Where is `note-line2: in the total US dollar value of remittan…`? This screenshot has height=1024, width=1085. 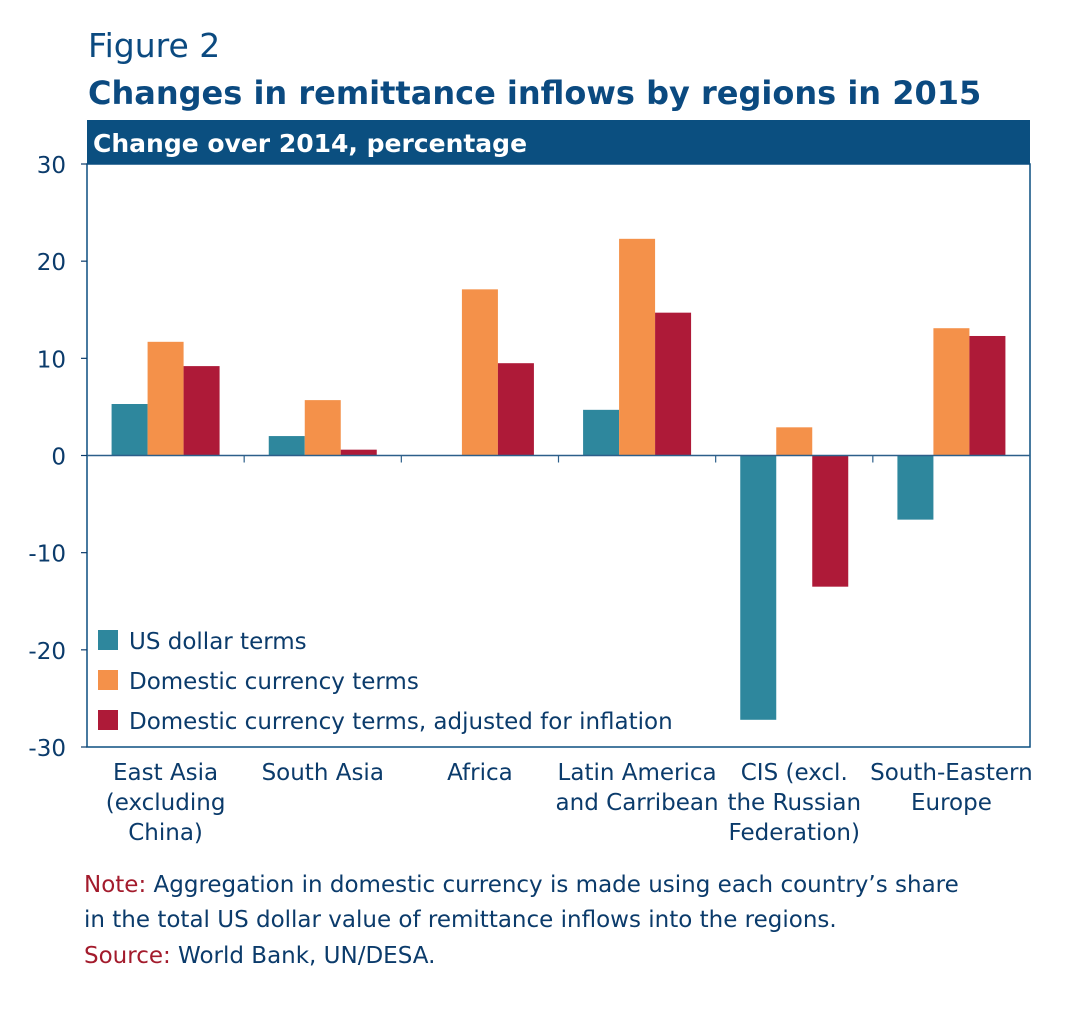 note-line2: in the total US dollar value of remittan… is located at coordinates (460, 920).